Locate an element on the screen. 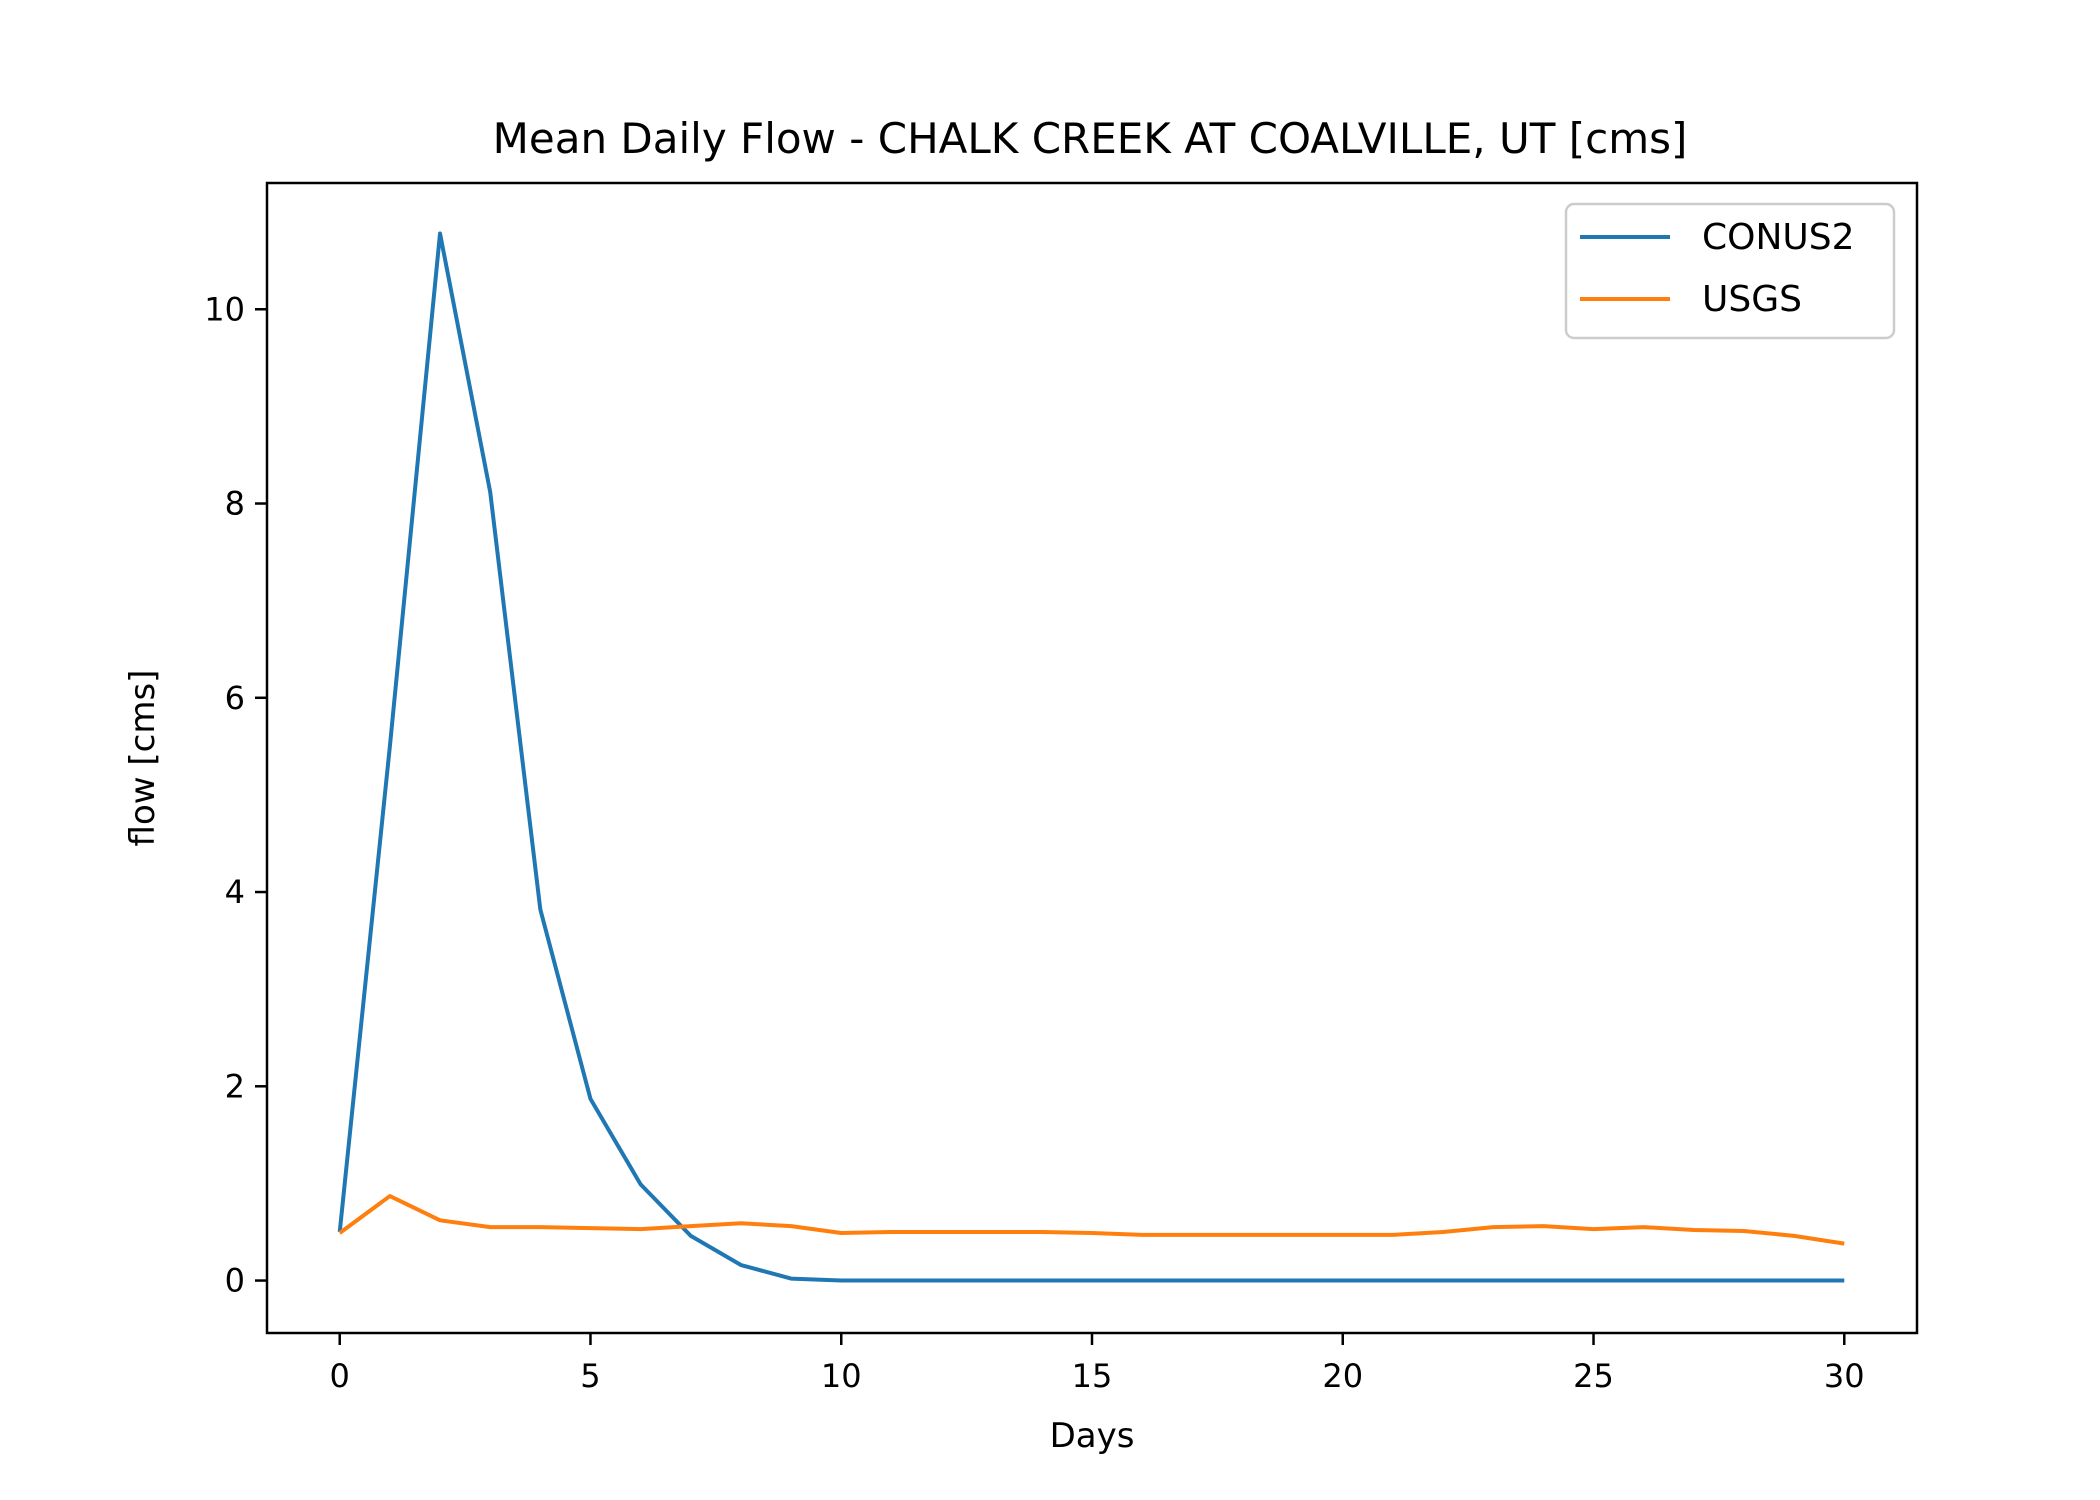 The width and height of the screenshot is (2100, 1500). y-tick-label: 8 is located at coordinates (235, 504).